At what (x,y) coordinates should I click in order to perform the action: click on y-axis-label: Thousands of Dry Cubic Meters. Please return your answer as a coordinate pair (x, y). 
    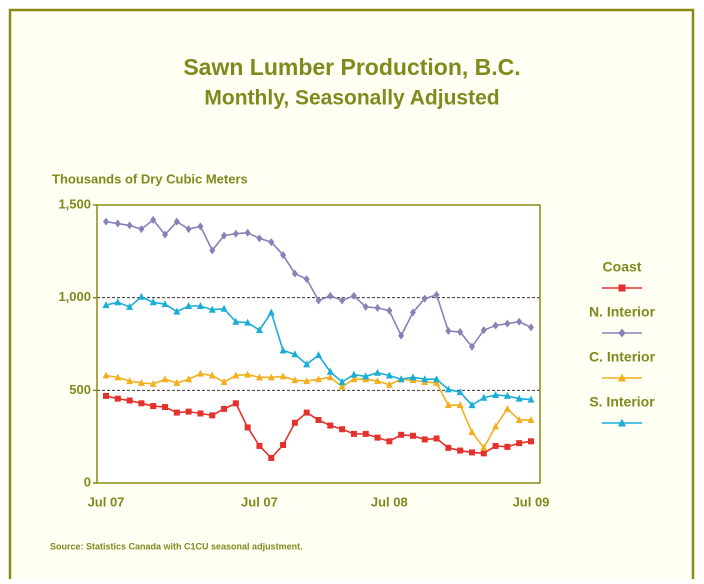
    Looking at the image, I should click on (150, 178).